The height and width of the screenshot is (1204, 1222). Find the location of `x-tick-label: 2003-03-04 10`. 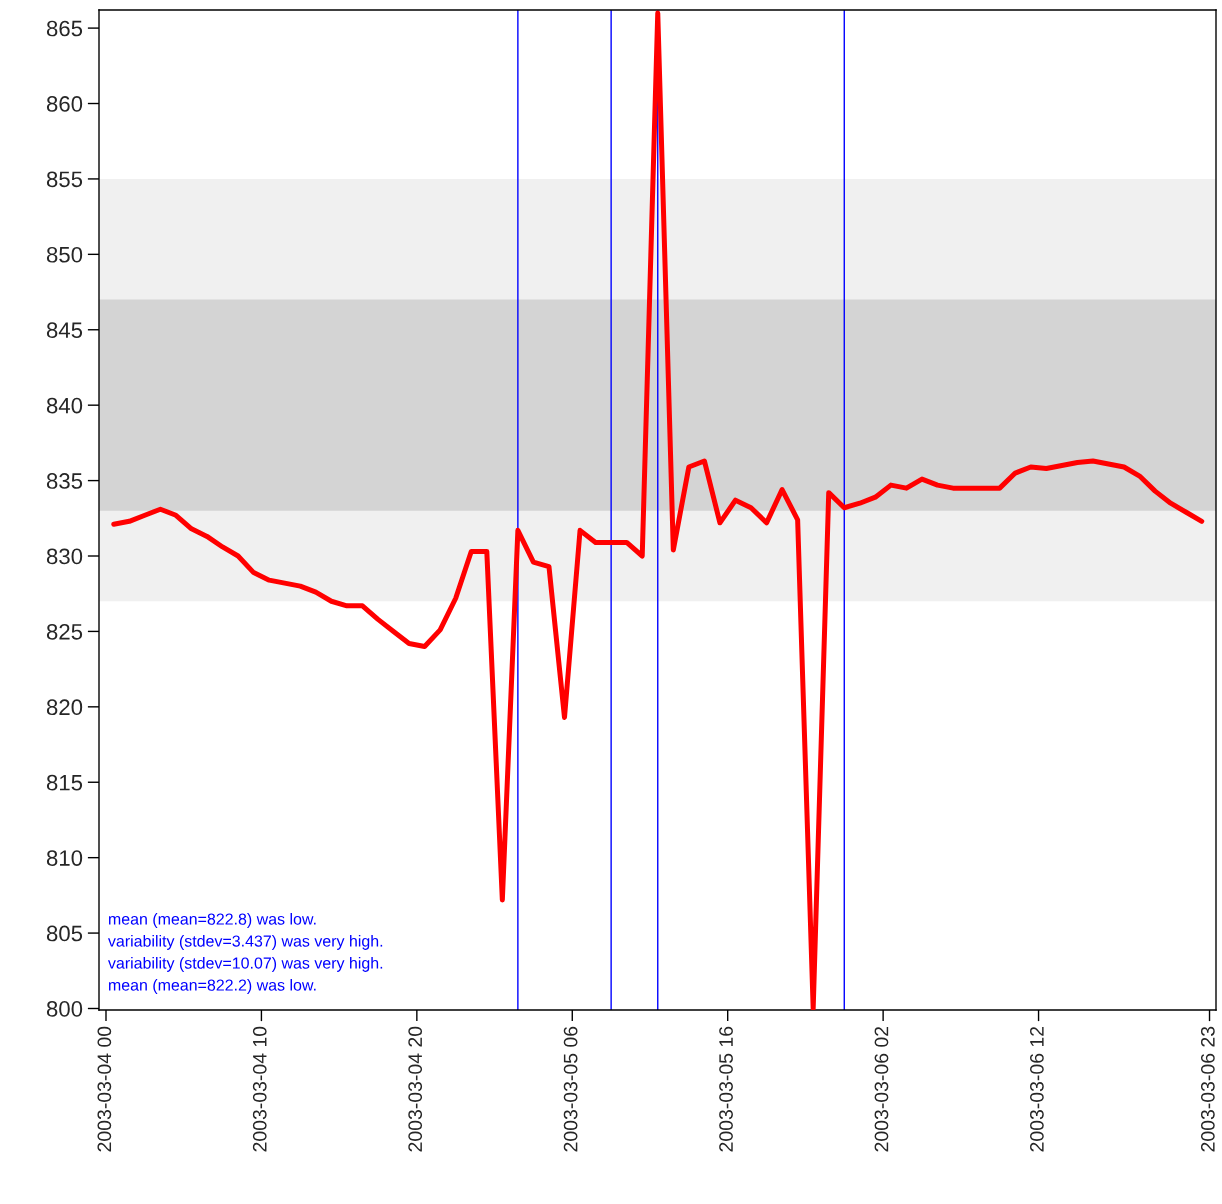

x-tick-label: 2003-03-04 10 is located at coordinates (259, 1089).